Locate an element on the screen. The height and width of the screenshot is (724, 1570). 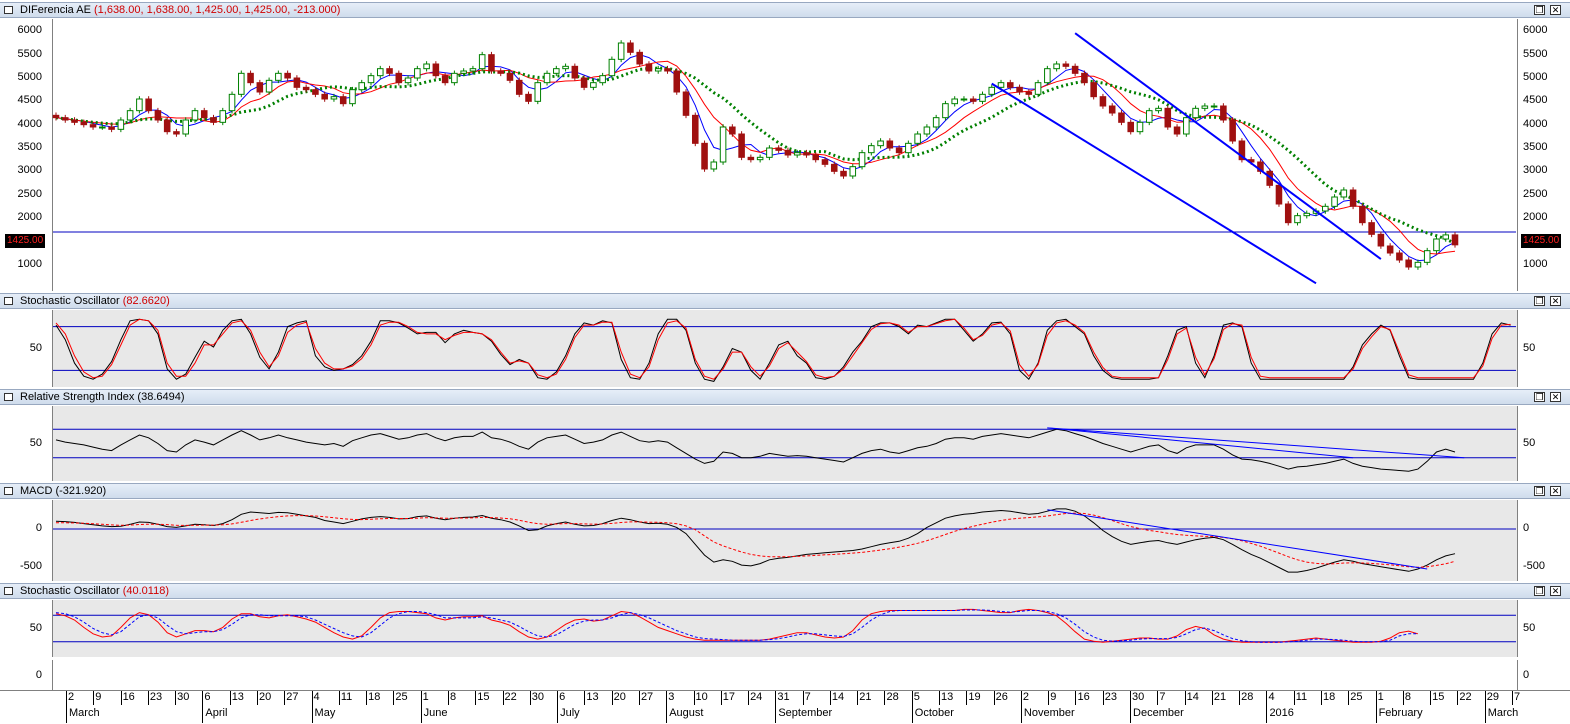
macd-panel is located at coordinates (785, 540).